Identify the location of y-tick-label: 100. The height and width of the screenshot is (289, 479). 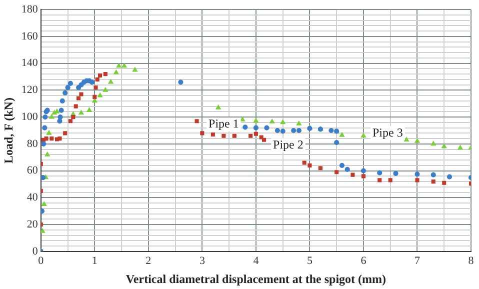
(29, 116).